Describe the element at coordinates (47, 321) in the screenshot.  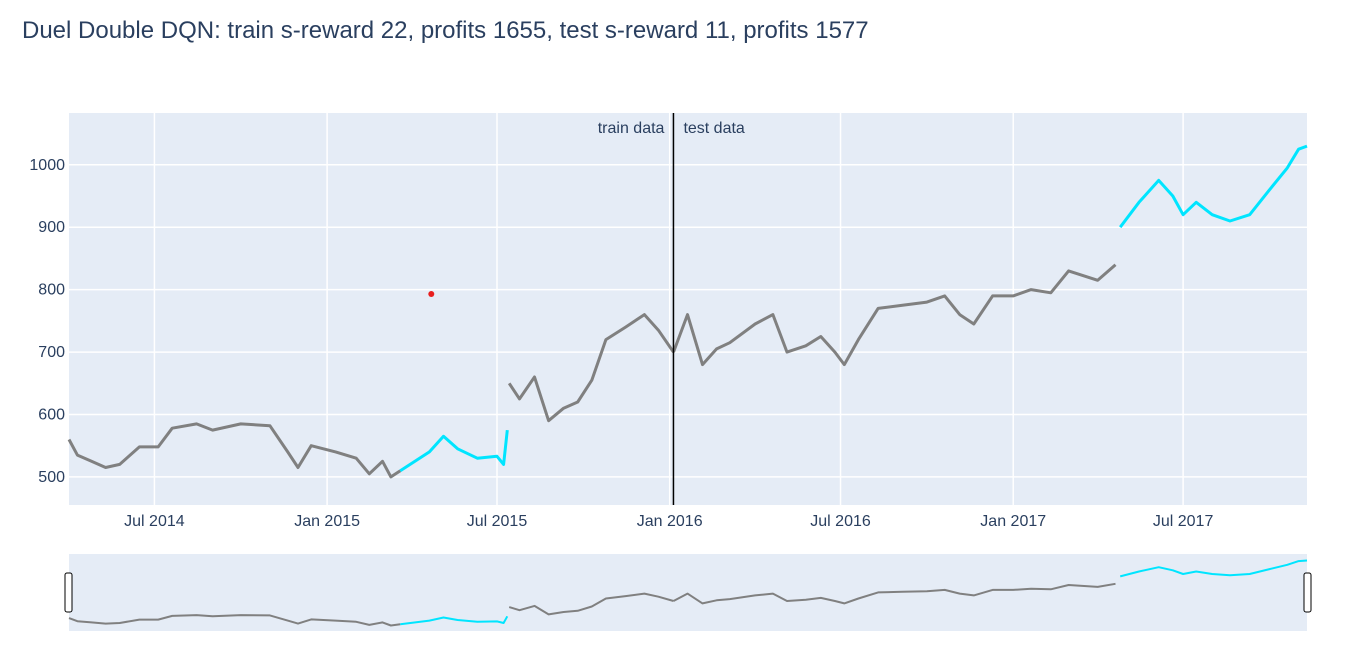
I see `y-axis: 500 600 700 800 900 1000` at that location.